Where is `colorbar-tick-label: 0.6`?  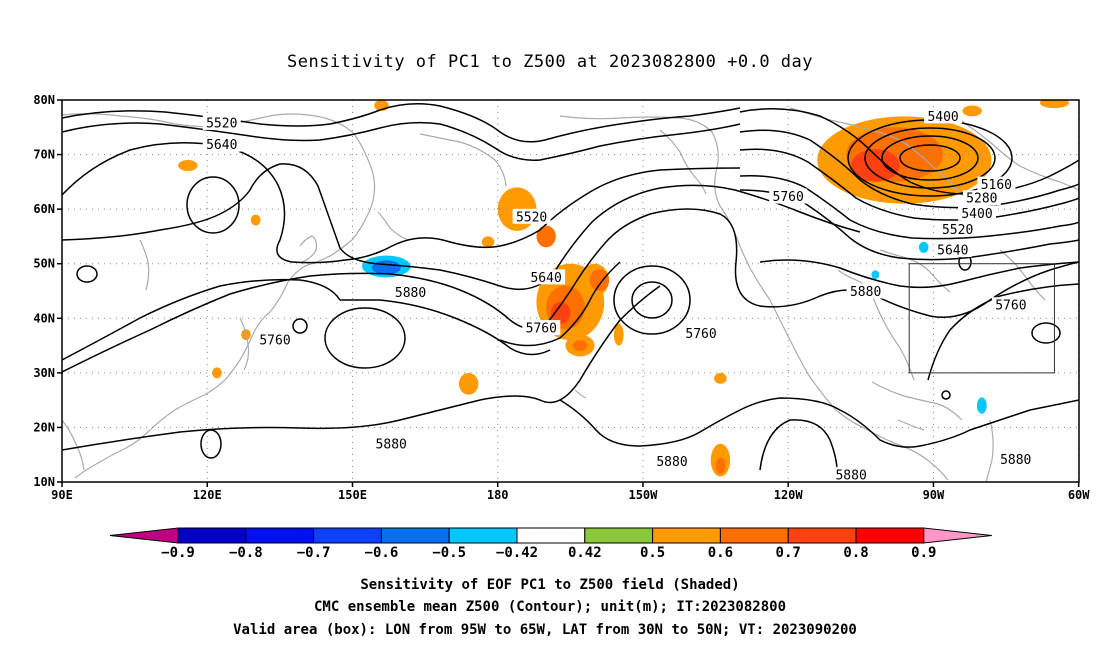 colorbar-tick-label: 0.6 is located at coordinates (720, 553).